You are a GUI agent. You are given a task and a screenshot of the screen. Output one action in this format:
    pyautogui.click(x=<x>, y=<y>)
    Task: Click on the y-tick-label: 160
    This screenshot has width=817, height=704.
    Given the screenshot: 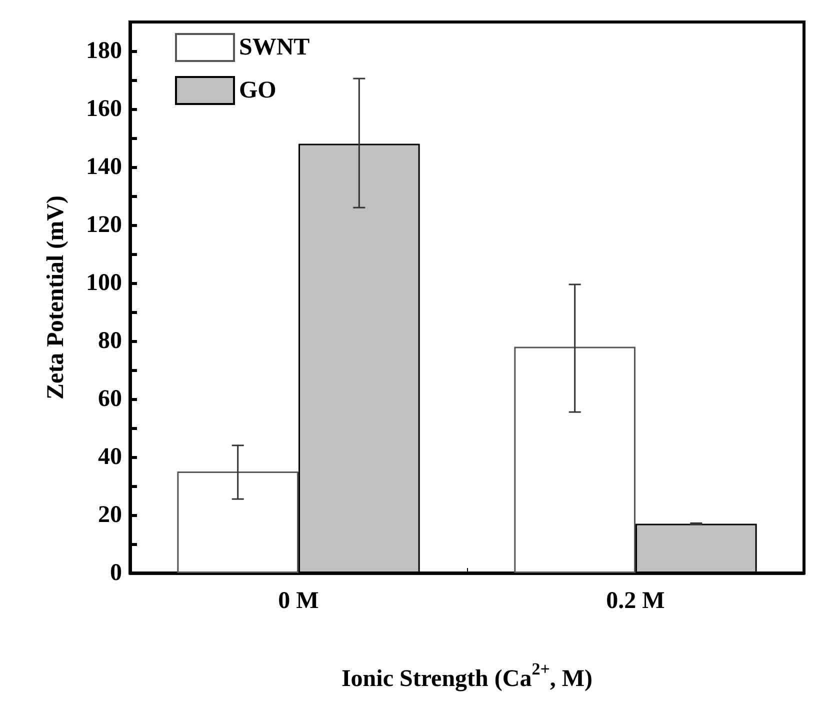 What is the action you would take?
    pyautogui.click(x=104, y=109)
    